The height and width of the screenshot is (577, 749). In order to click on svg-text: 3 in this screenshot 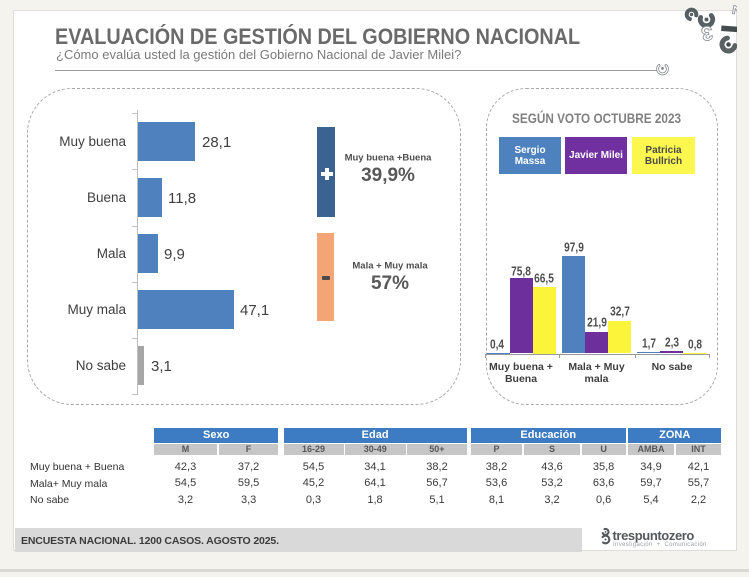, I will do `click(707, 33)`.